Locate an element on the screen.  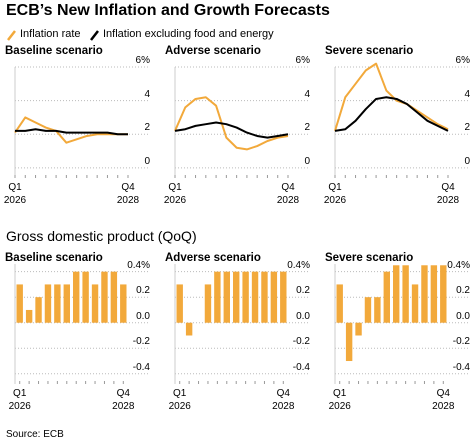
source: Source: ECB is located at coordinates (35, 434).